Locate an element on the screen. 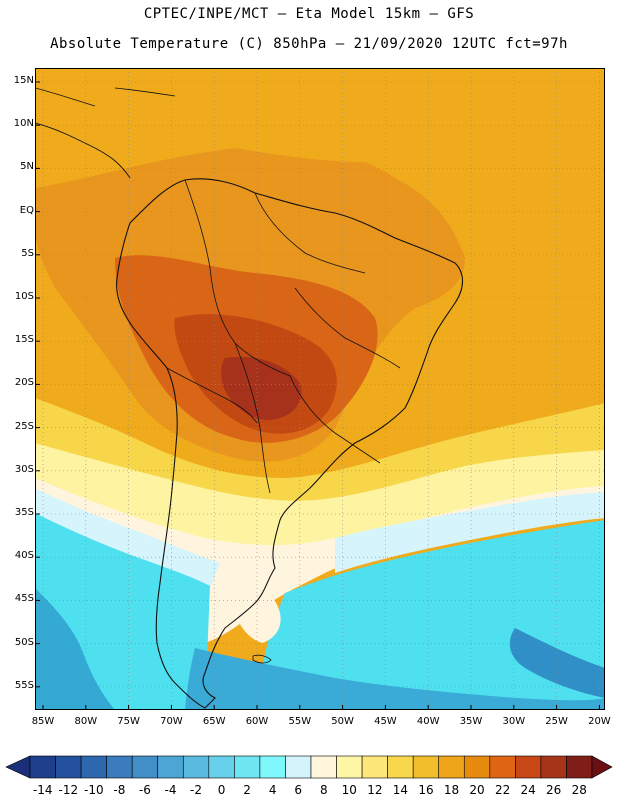  caribbean-coastline is located at coordinates (105, 97).